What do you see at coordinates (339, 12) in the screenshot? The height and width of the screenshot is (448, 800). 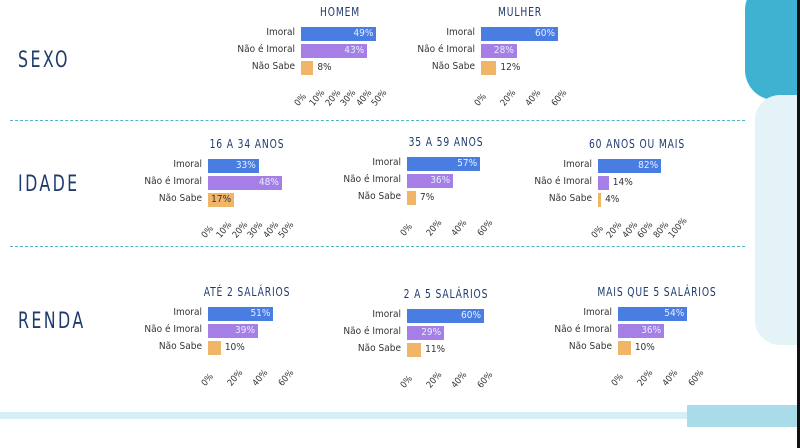 I see `chart-title: HOMEM` at bounding box center [339, 12].